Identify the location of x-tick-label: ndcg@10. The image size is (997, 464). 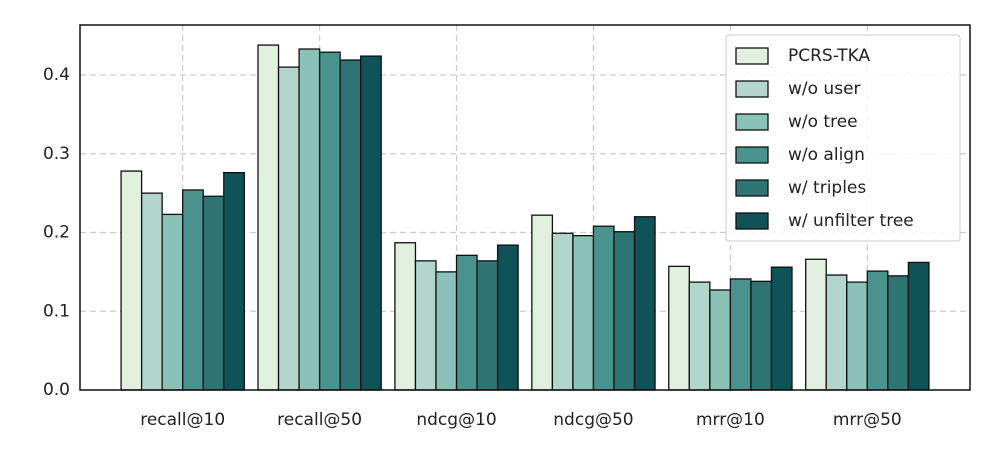
(456, 420).